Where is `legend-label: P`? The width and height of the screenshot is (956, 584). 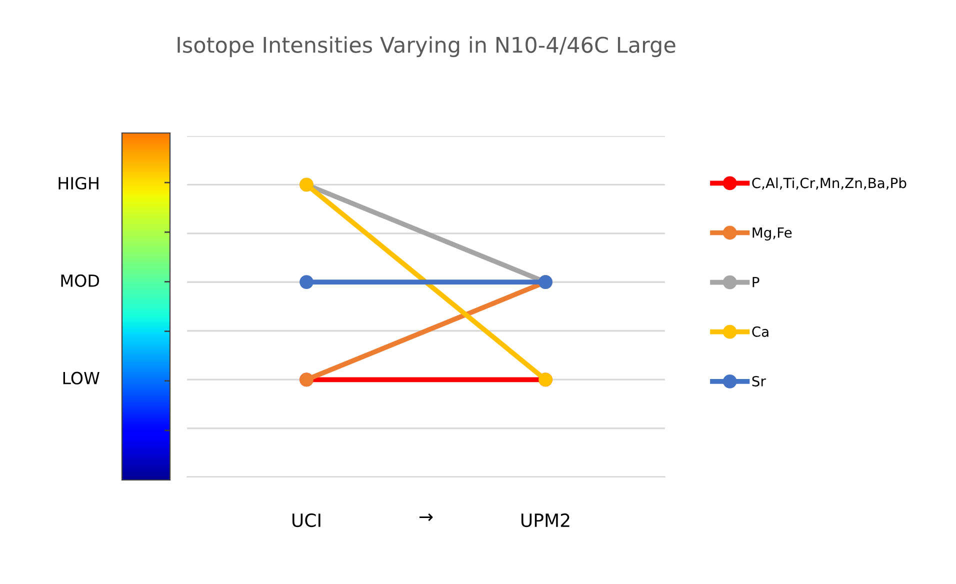 legend-label: P is located at coordinates (756, 282).